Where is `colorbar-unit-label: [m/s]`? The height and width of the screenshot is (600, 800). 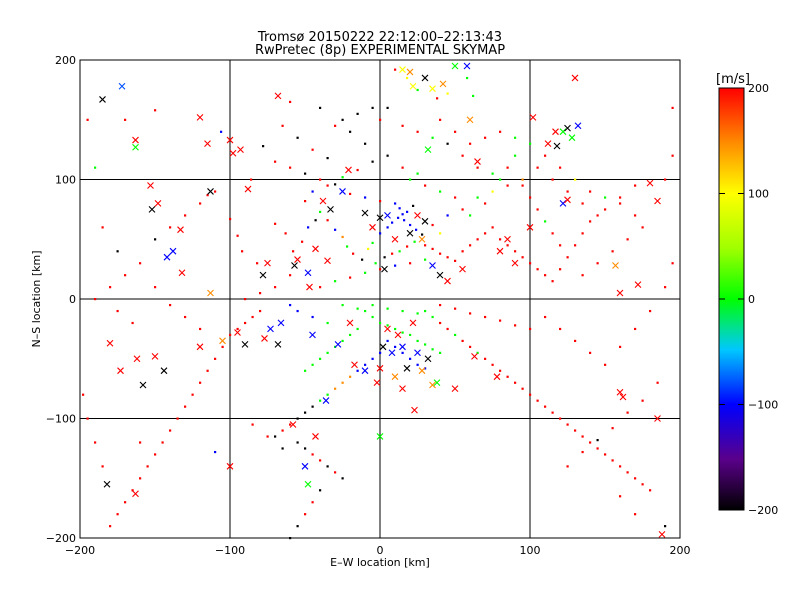 colorbar-unit-label: [m/s] is located at coordinates (733, 79).